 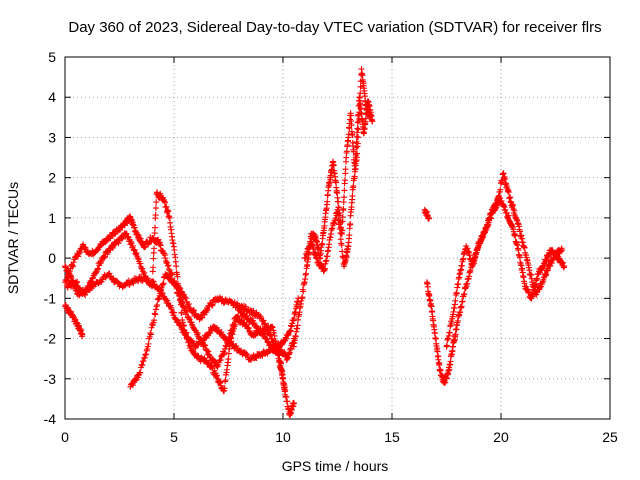 I want to click on y-tick-label: 3, so click(x=52, y=137).